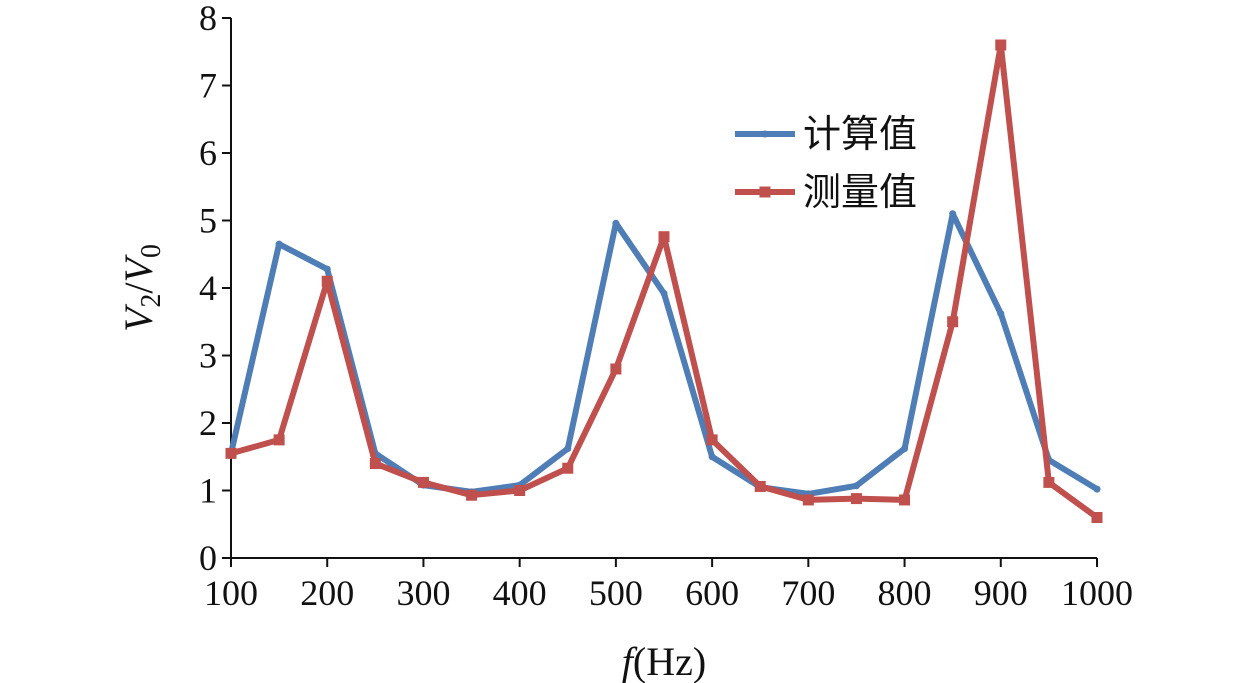 This screenshot has height=683, width=1260. Describe the element at coordinates (138, 267) in the screenshot. I see `y-axis-title-v0: V` at that location.